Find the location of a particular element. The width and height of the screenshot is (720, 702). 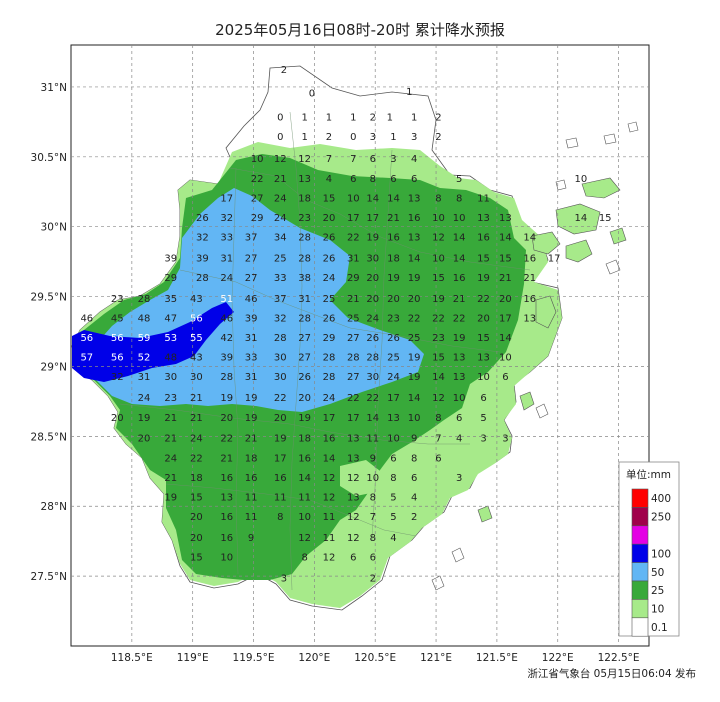

rainfall-value: 18 is located at coordinates (251, 458).